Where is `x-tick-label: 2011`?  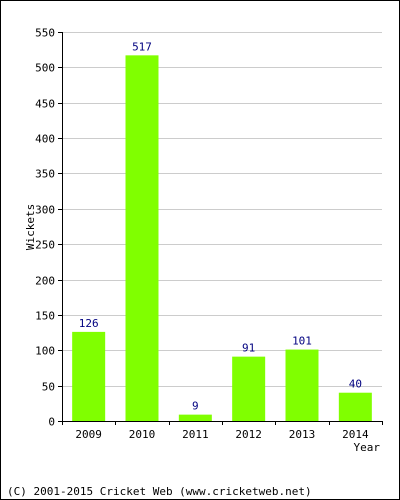 x-tick-label: 2011 is located at coordinates (195, 434).